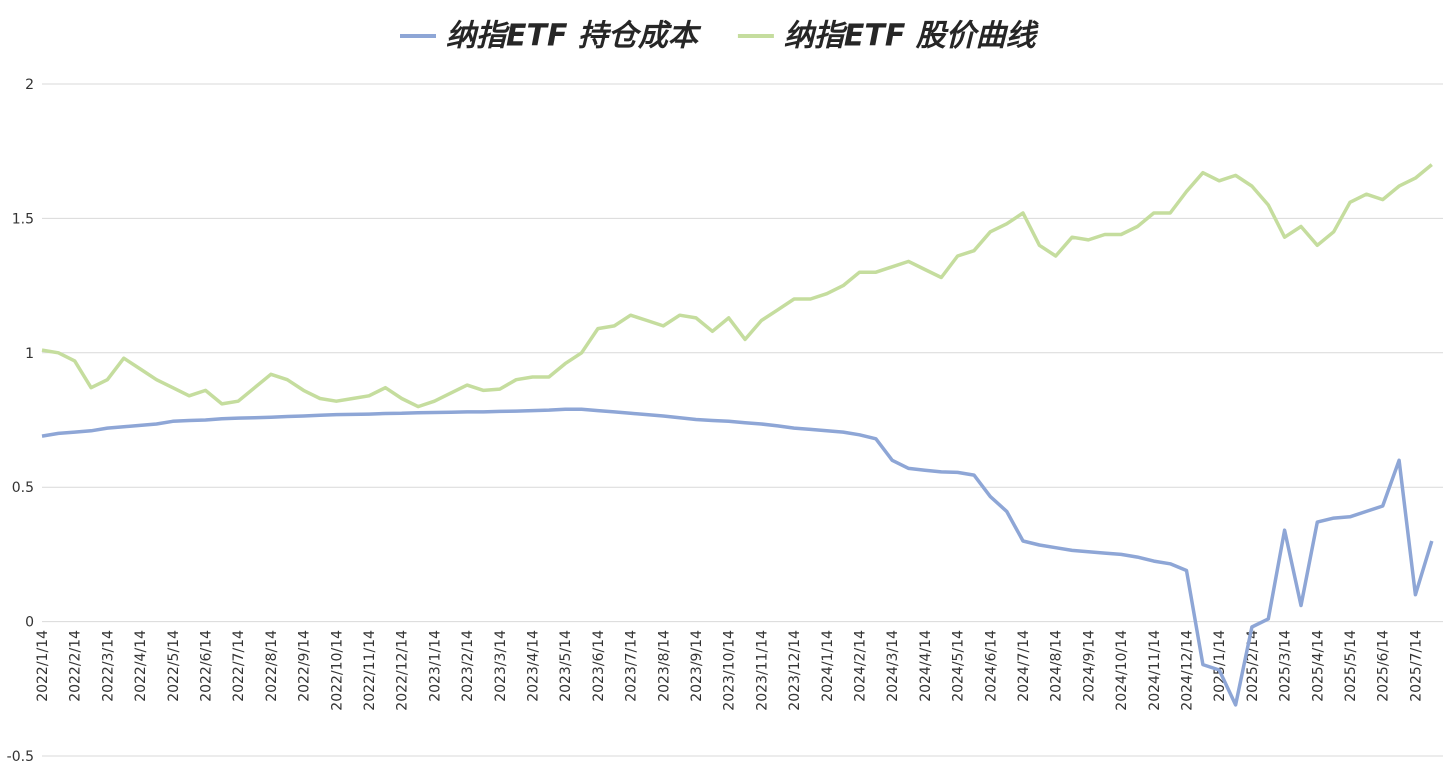 The width and height of the screenshot is (1455, 768). What do you see at coordinates (29, 85) in the screenshot?
I see `y-tick-label: 2` at bounding box center [29, 85].